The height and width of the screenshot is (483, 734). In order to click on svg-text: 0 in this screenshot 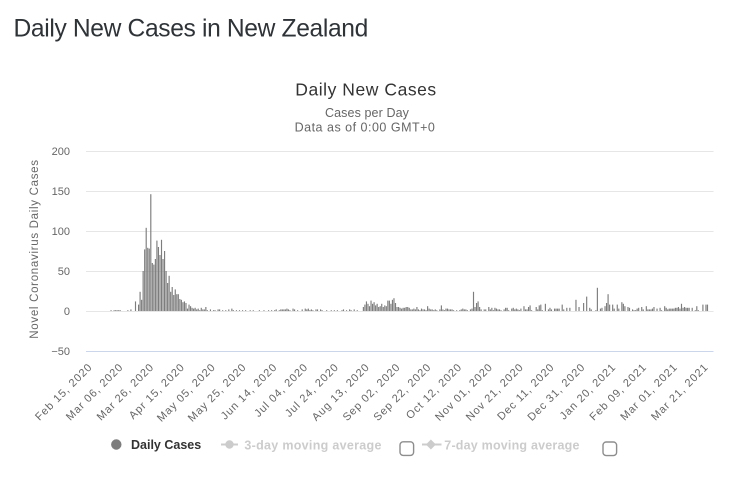, I will do `click(67, 312)`.